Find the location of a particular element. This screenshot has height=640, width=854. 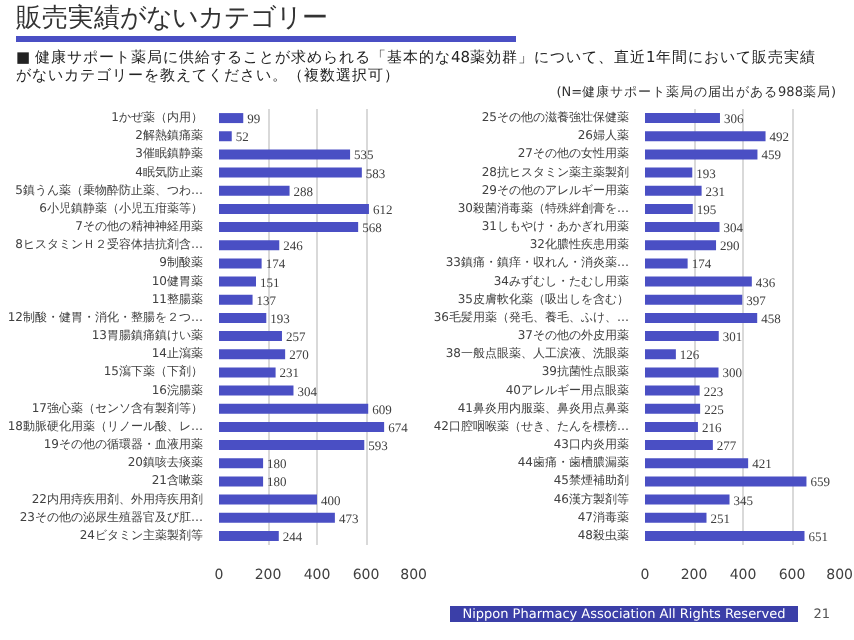

chart-title: 販売実績がないカテゴリー is located at coordinates (266, 23).